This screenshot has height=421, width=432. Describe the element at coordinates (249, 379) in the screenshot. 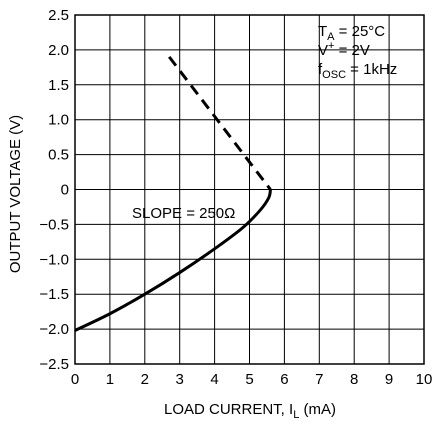

I see `x-tick-label: 5` at that location.